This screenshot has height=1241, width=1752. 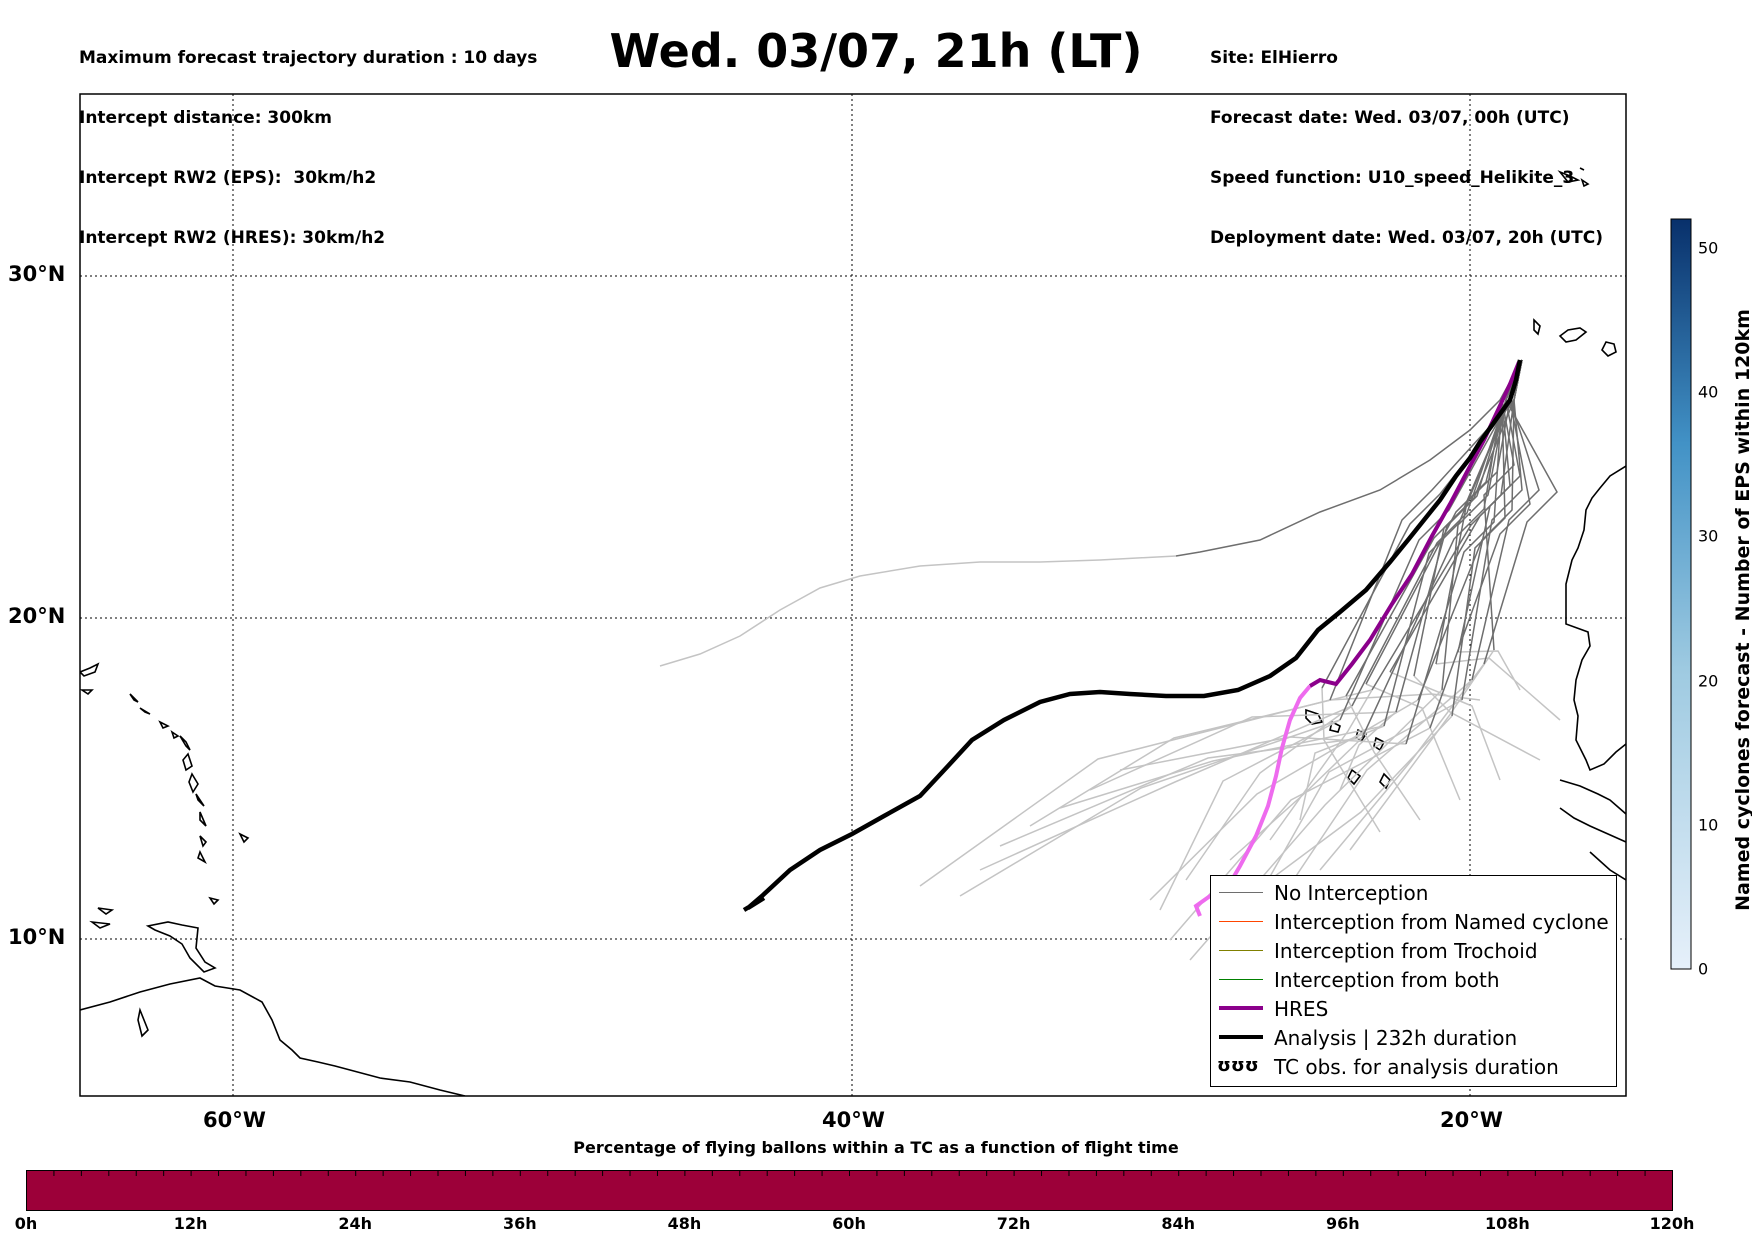 I want to click on eps-colorbar-tick: 20, so click(x=1708, y=681).